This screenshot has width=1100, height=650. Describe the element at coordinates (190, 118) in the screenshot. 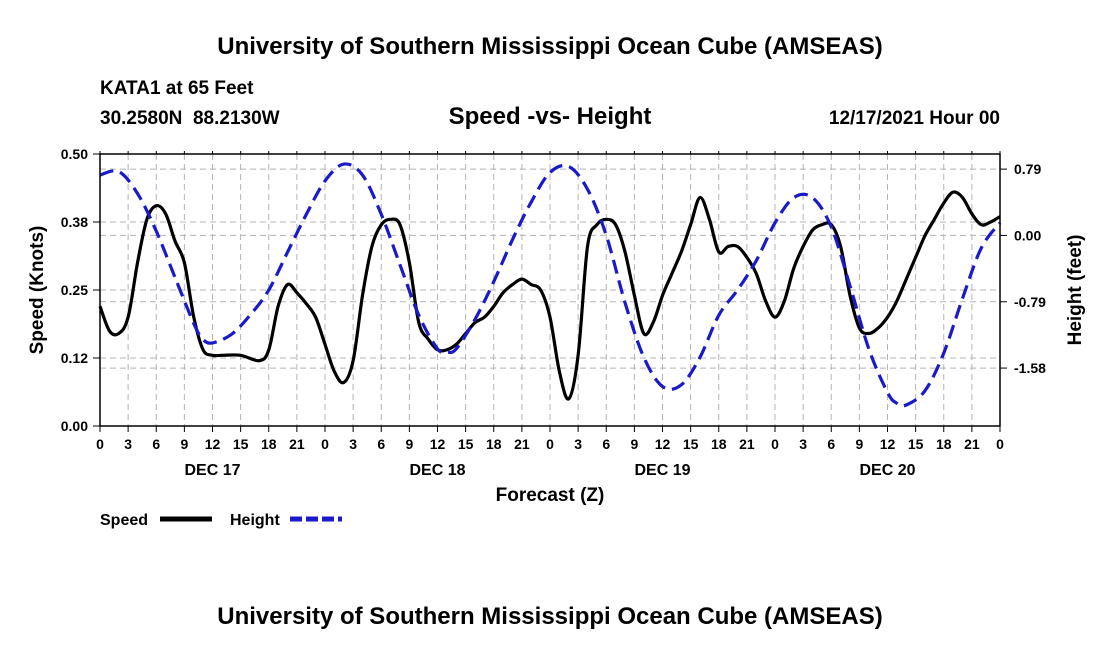

I see `coordinates-label: 30.2580N 88.2130W` at that location.